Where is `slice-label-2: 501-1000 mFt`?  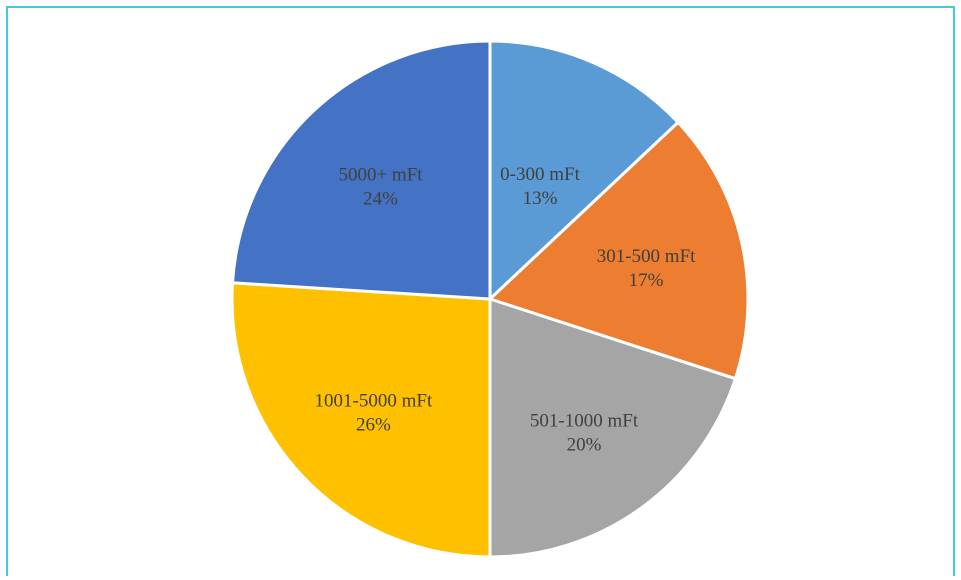
slice-label-2: 501-1000 mFt is located at coordinates (584, 420).